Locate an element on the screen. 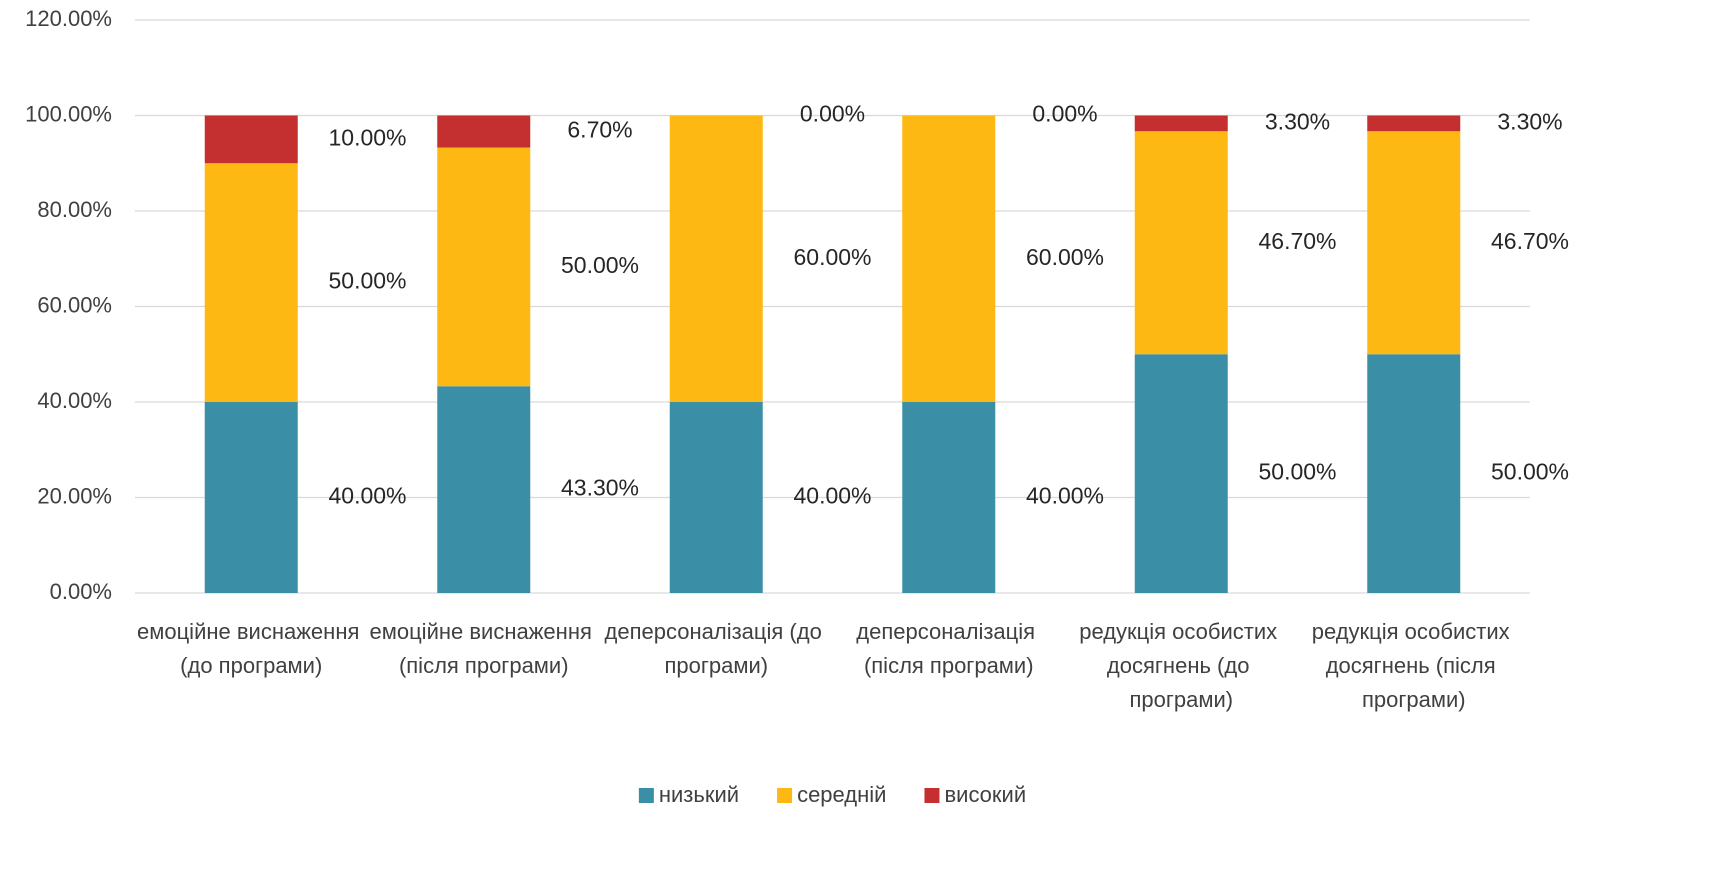 The width and height of the screenshot is (1730, 889). data-label: 43.30% is located at coordinates (600, 488).